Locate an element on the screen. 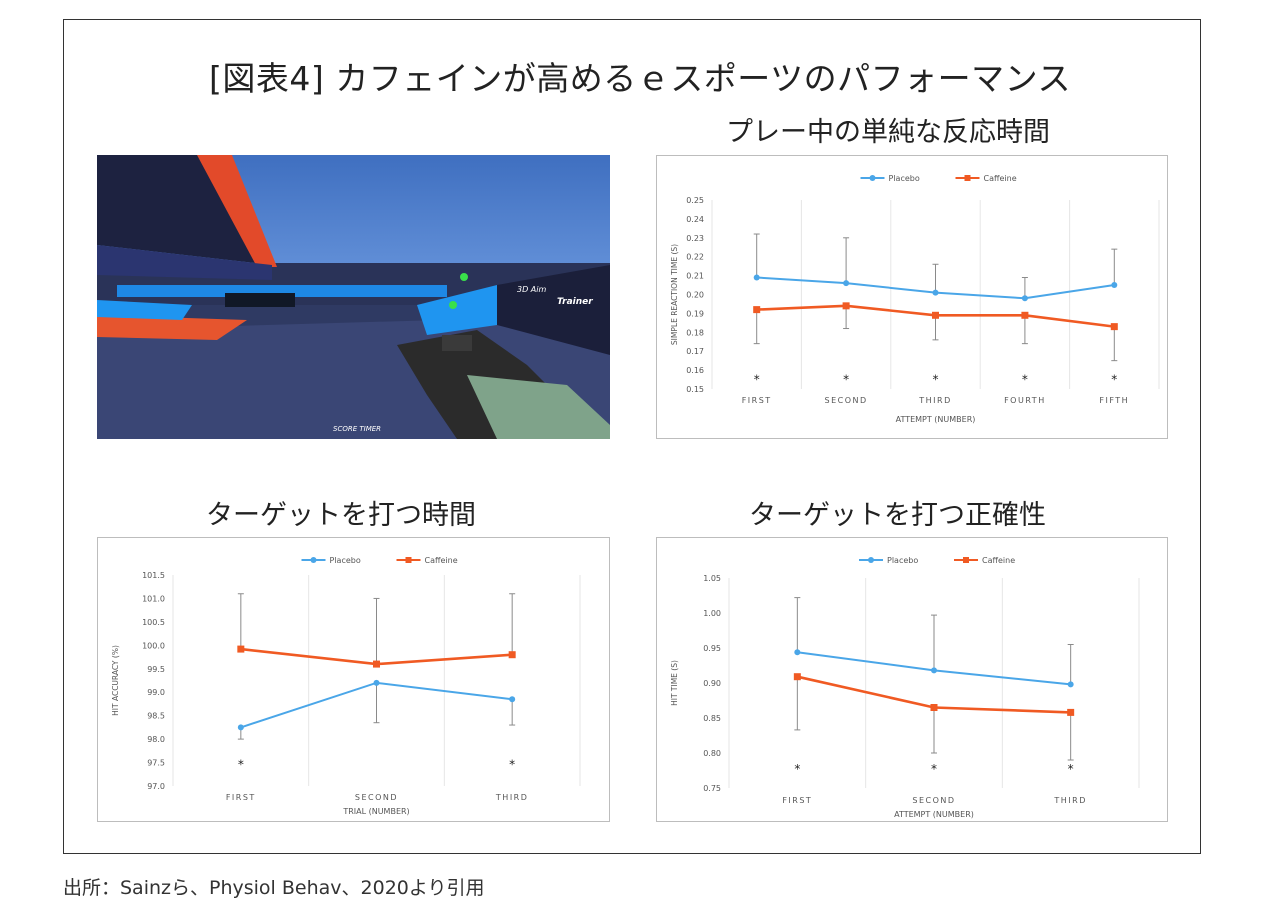 Image resolution: width=1280 pixels, height=905 pixels. y-tick-label: 0.19 is located at coordinates (695, 313).